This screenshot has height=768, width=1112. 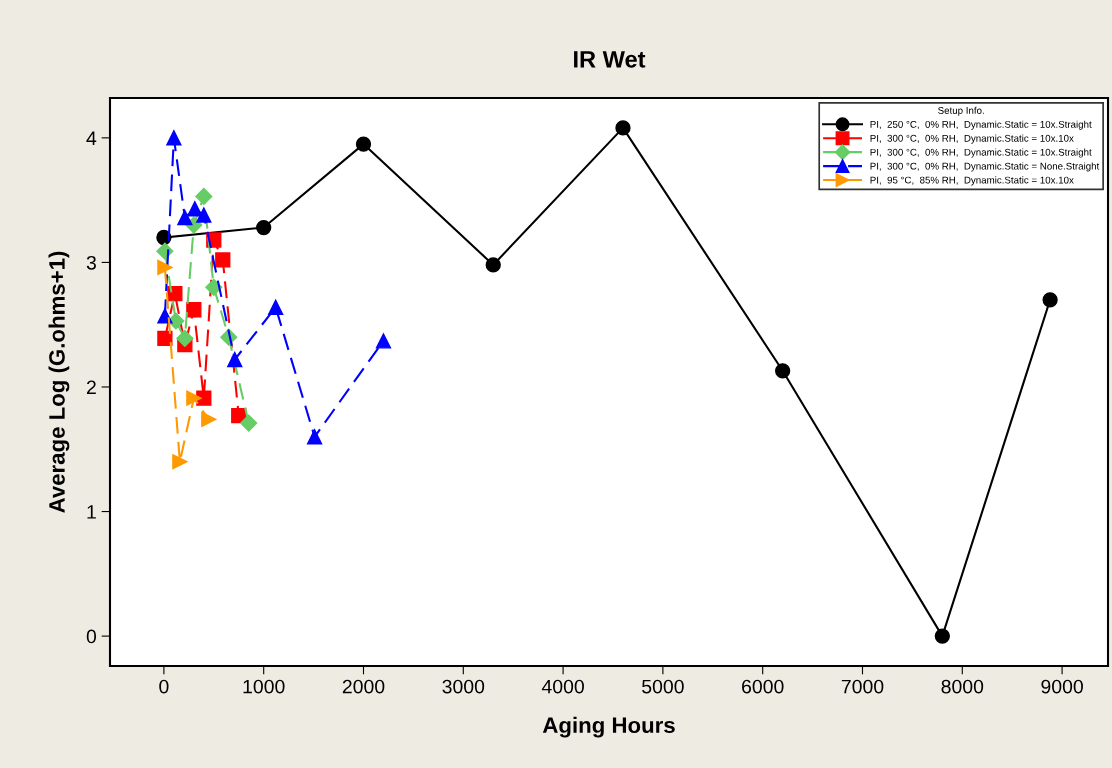 What do you see at coordinates (91, 262) in the screenshot?
I see `y-tick-label: 3` at bounding box center [91, 262].